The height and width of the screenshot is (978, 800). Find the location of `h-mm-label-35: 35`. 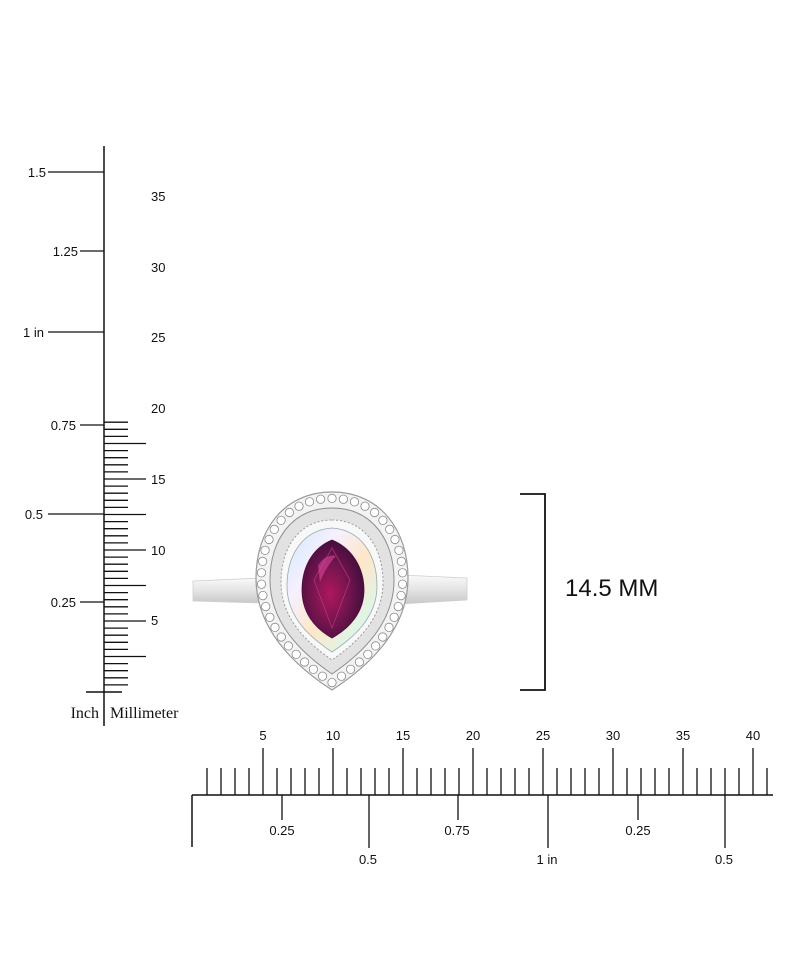

h-mm-label-35: 35 is located at coordinates (683, 735).